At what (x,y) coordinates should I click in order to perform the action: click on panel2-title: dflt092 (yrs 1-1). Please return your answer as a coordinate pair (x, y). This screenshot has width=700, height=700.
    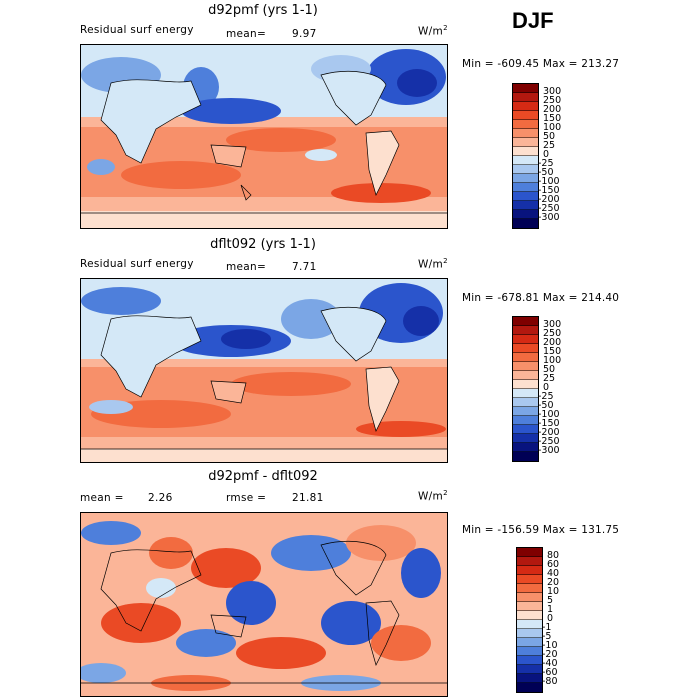
    Looking at the image, I should click on (263, 244).